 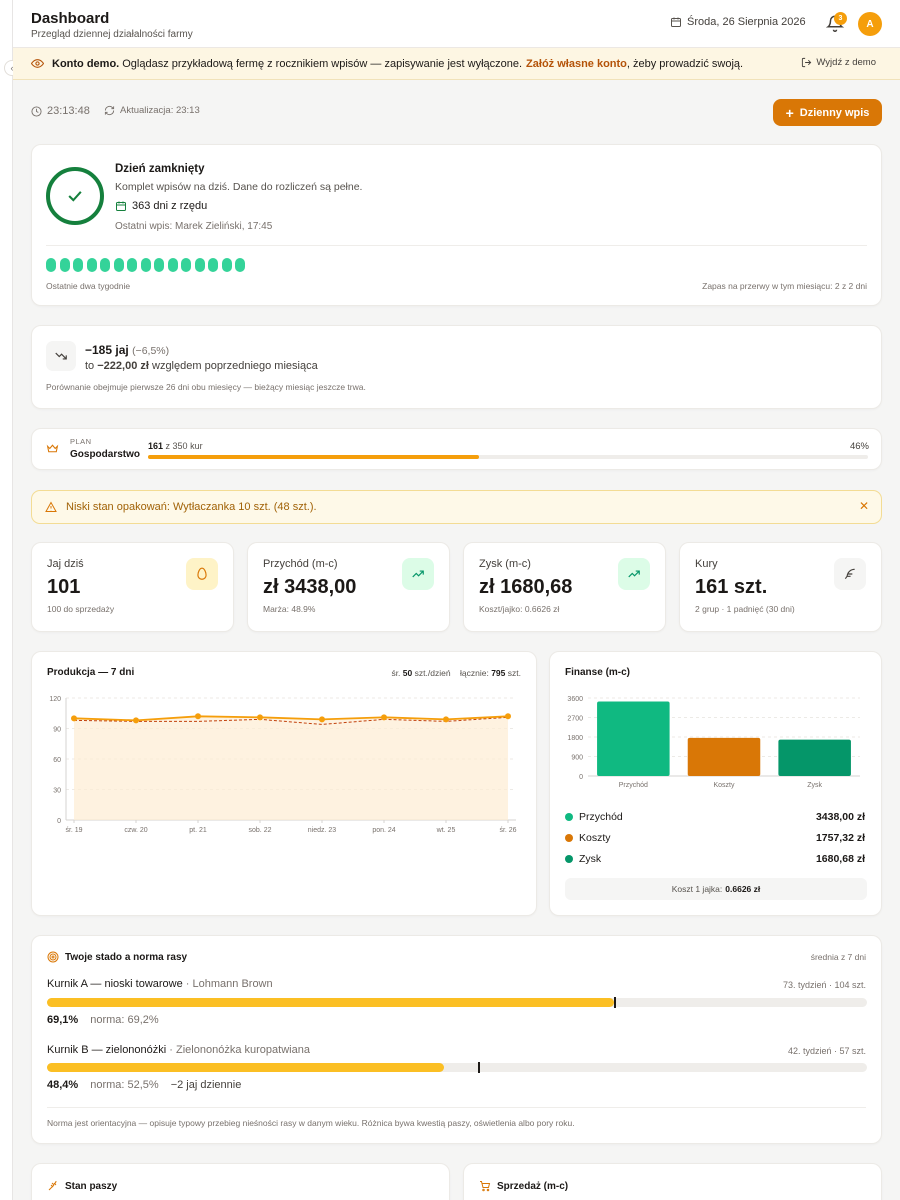 I want to click on current-date: Środa, 26 Sierpnia 2026, so click(x=738, y=22).